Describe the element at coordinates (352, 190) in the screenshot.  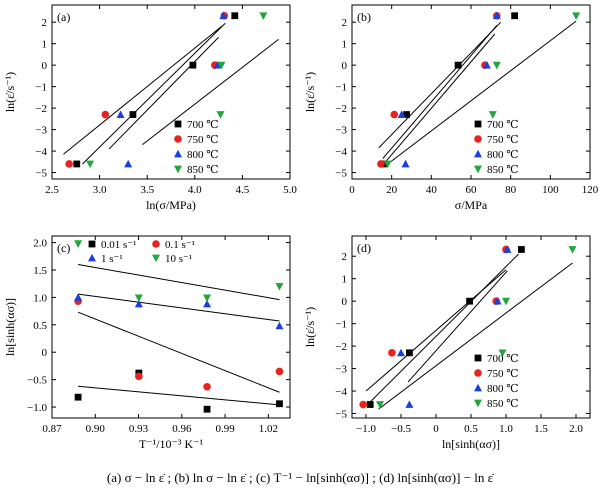
I see `x-tick-label: 0` at that location.